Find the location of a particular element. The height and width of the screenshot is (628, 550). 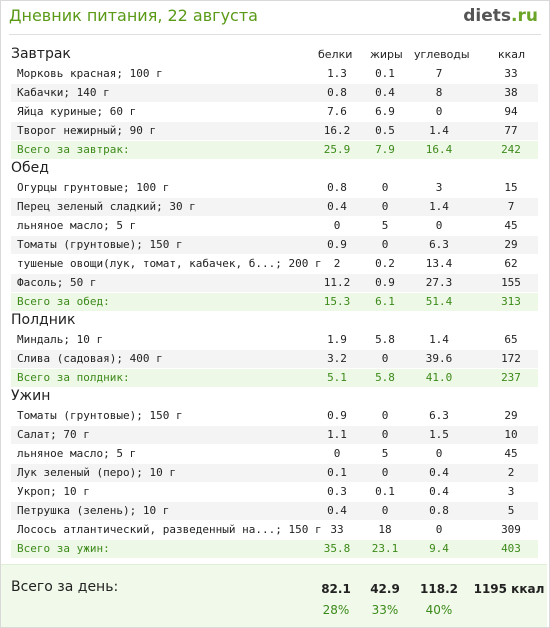

kcal-value: 237 is located at coordinates (511, 377).